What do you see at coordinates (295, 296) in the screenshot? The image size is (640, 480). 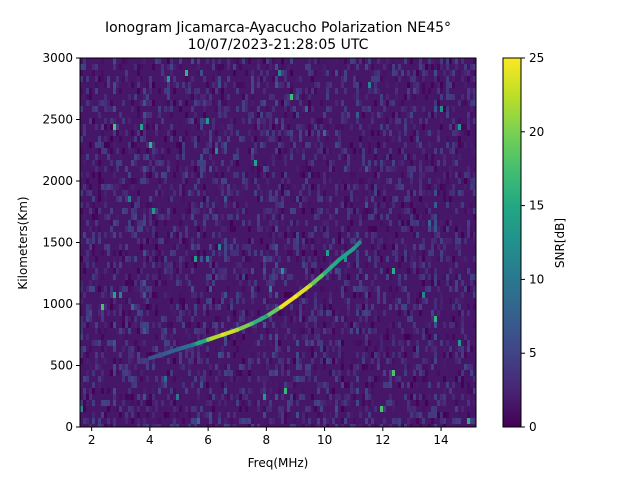 I see `trace-point` at bounding box center [295, 296].